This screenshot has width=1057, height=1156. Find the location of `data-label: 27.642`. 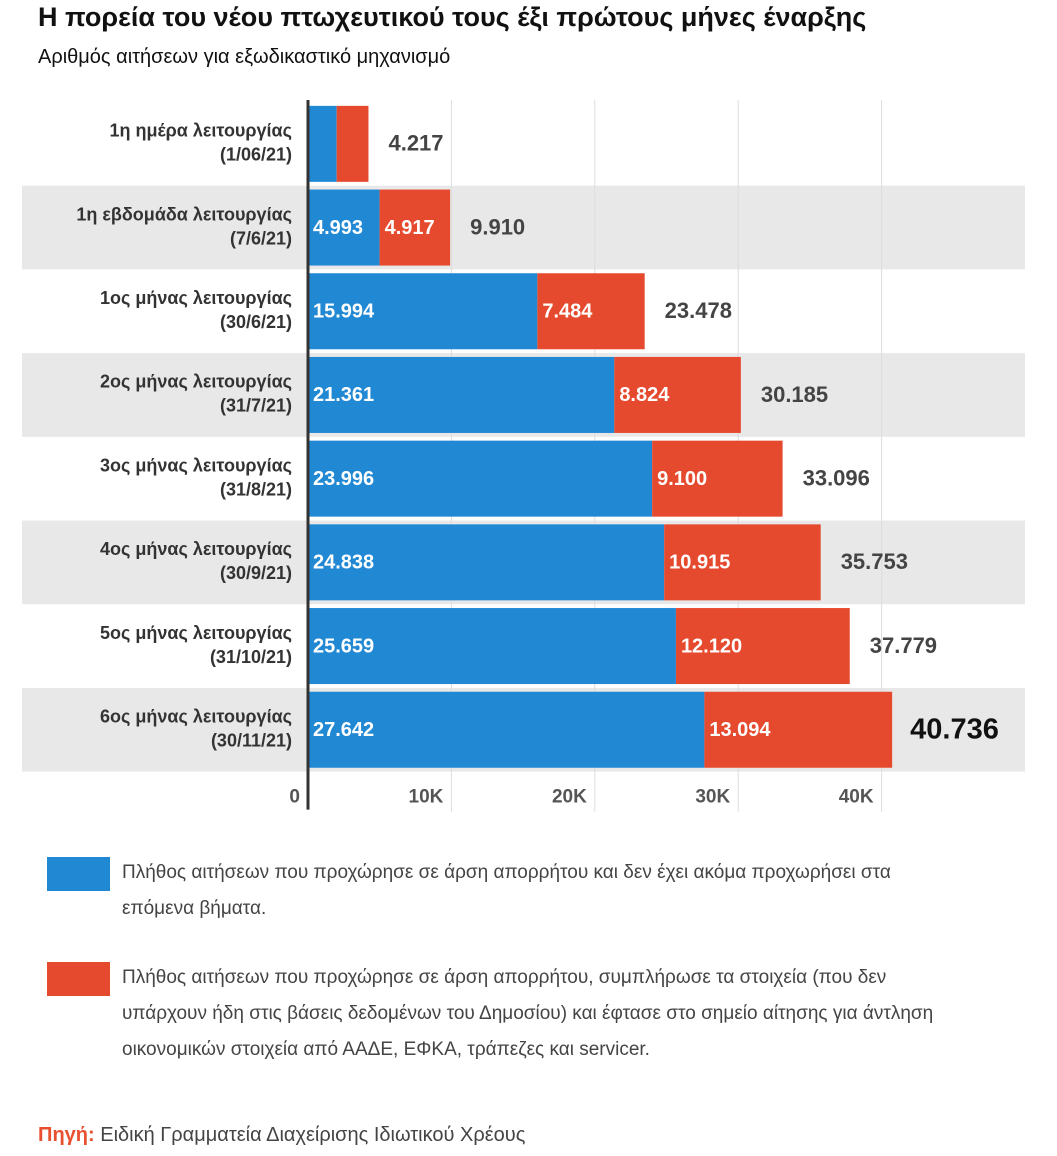

data-label: 27.642 is located at coordinates (343, 730).